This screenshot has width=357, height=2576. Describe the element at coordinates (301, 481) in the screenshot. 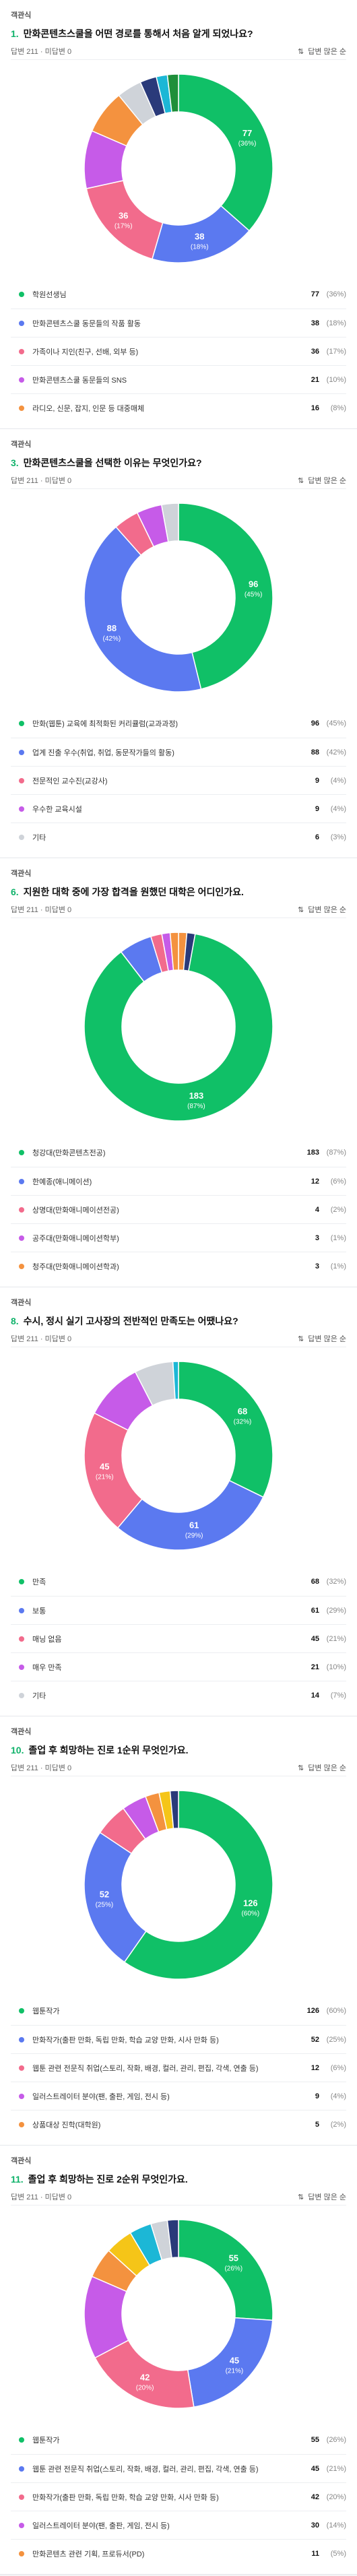

I see `sort-arrows-icon: ⇅` at that location.